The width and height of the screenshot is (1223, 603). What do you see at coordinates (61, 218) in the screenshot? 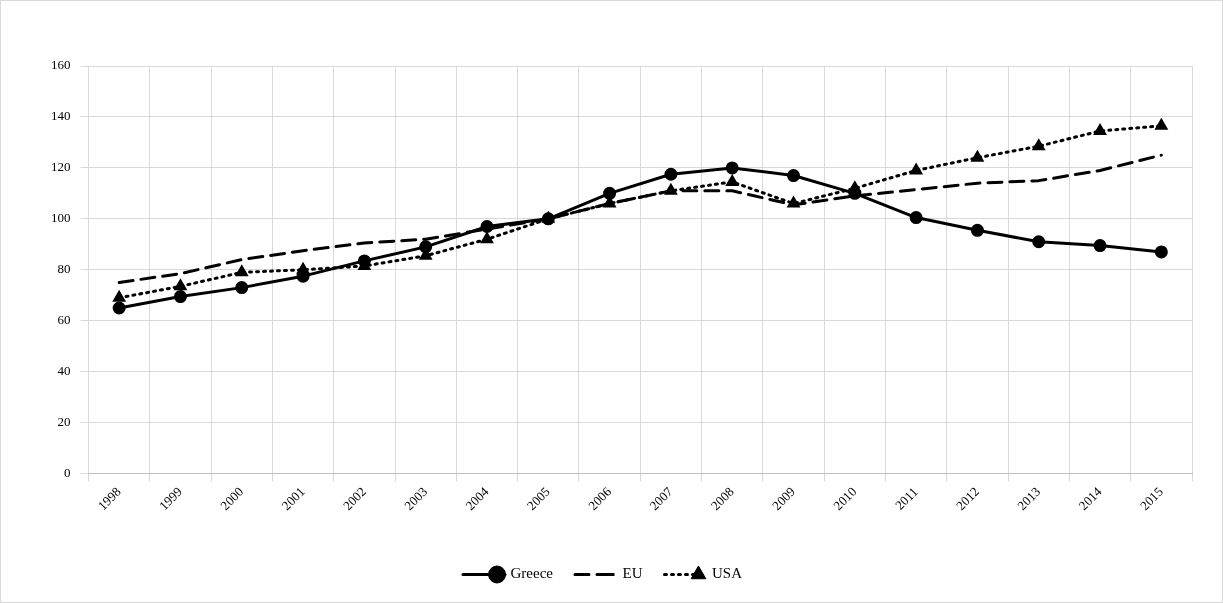
I see `y-tick-label: 100` at bounding box center [61, 218].